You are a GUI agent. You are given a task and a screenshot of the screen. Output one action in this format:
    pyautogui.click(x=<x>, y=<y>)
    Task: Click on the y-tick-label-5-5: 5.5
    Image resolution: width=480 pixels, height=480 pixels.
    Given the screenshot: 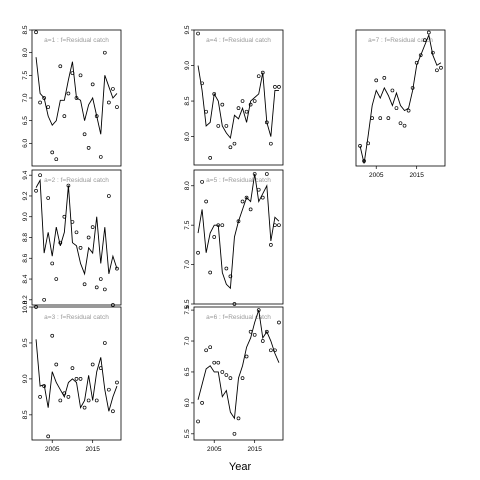 What is the action you would take?
    pyautogui.click(x=187, y=433)
    